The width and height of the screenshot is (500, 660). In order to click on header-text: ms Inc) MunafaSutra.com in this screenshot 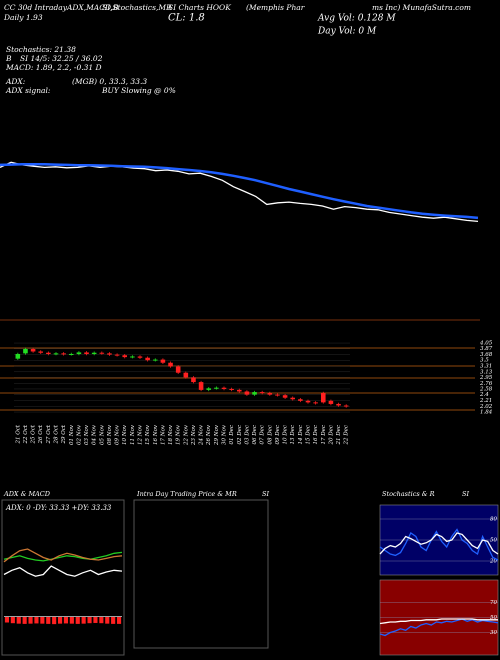, I will do `click(421, 7)`.